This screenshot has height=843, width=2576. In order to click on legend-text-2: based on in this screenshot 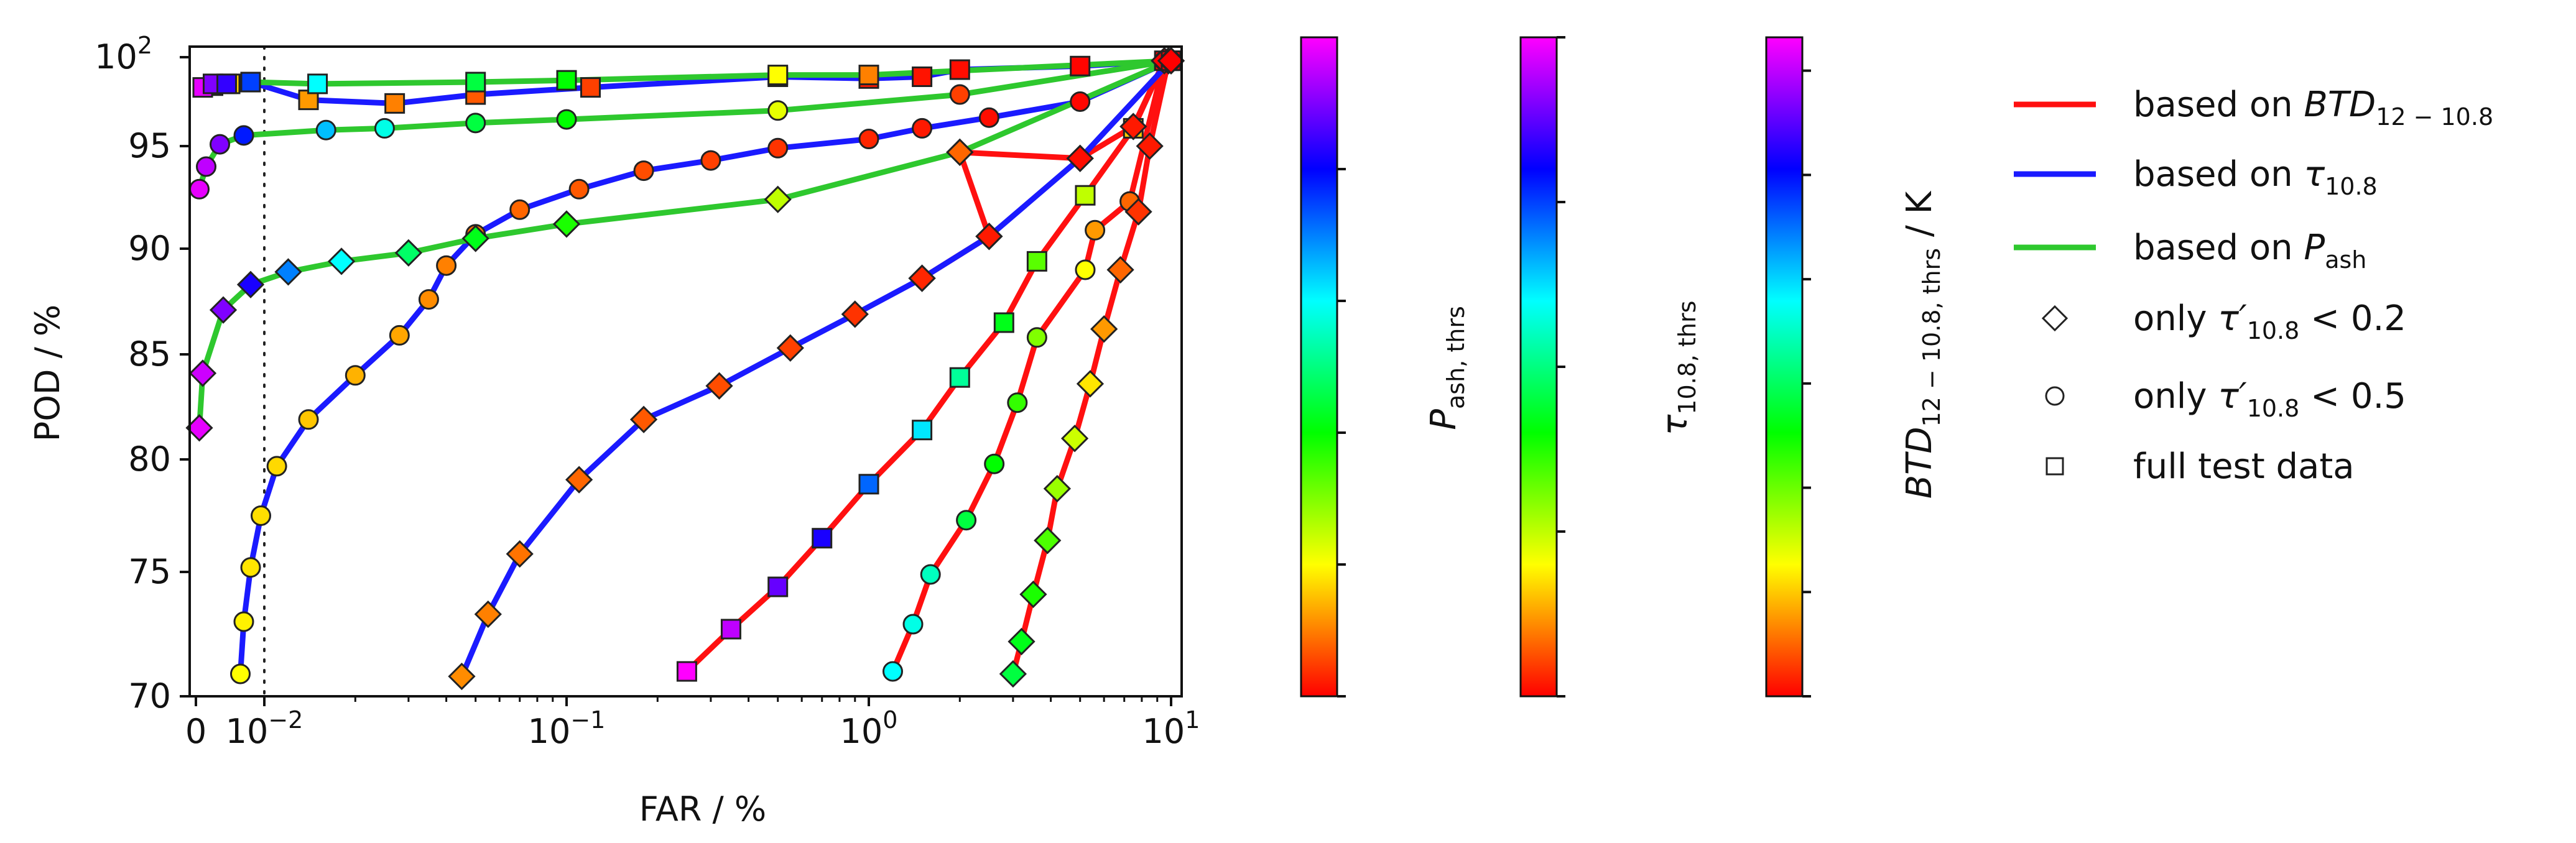, I will do `click(2218, 248)`.